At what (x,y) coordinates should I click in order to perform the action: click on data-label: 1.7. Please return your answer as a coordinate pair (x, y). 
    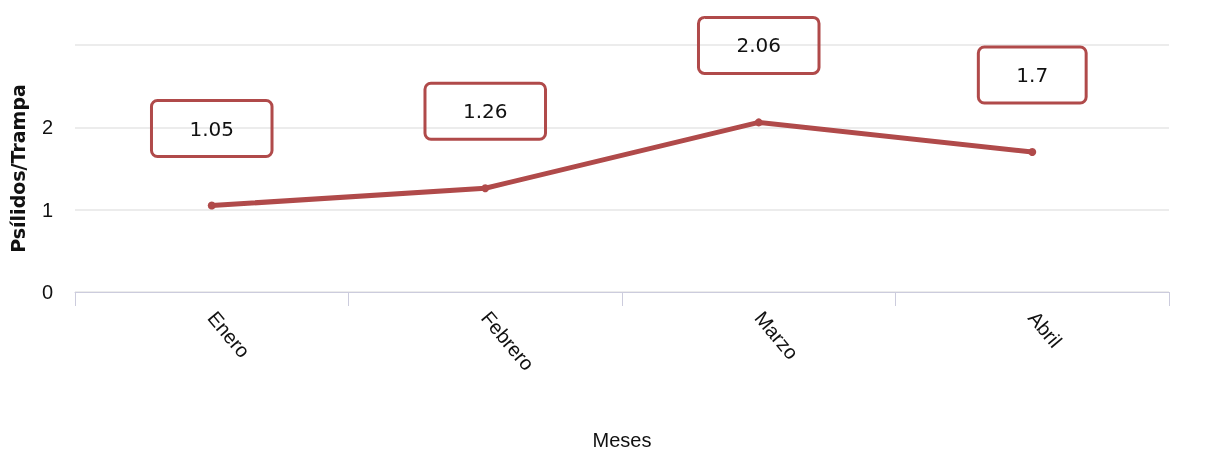
    Looking at the image, I should click on (1032, 75).